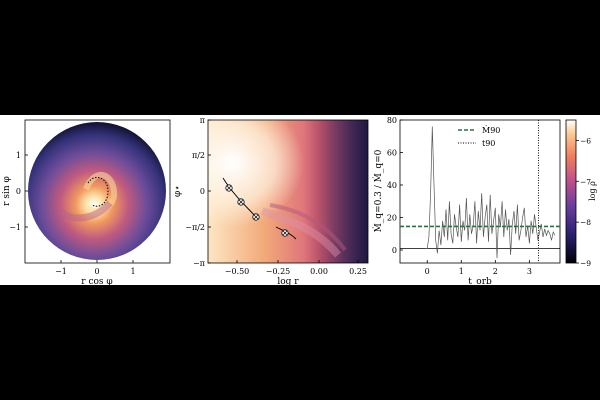 Image resolution: width=600 pixels, height=400 pixels. Describe the element at coordinates (392, 218) in the screenshot. I see `panel-c-ytick: 20` at that location.